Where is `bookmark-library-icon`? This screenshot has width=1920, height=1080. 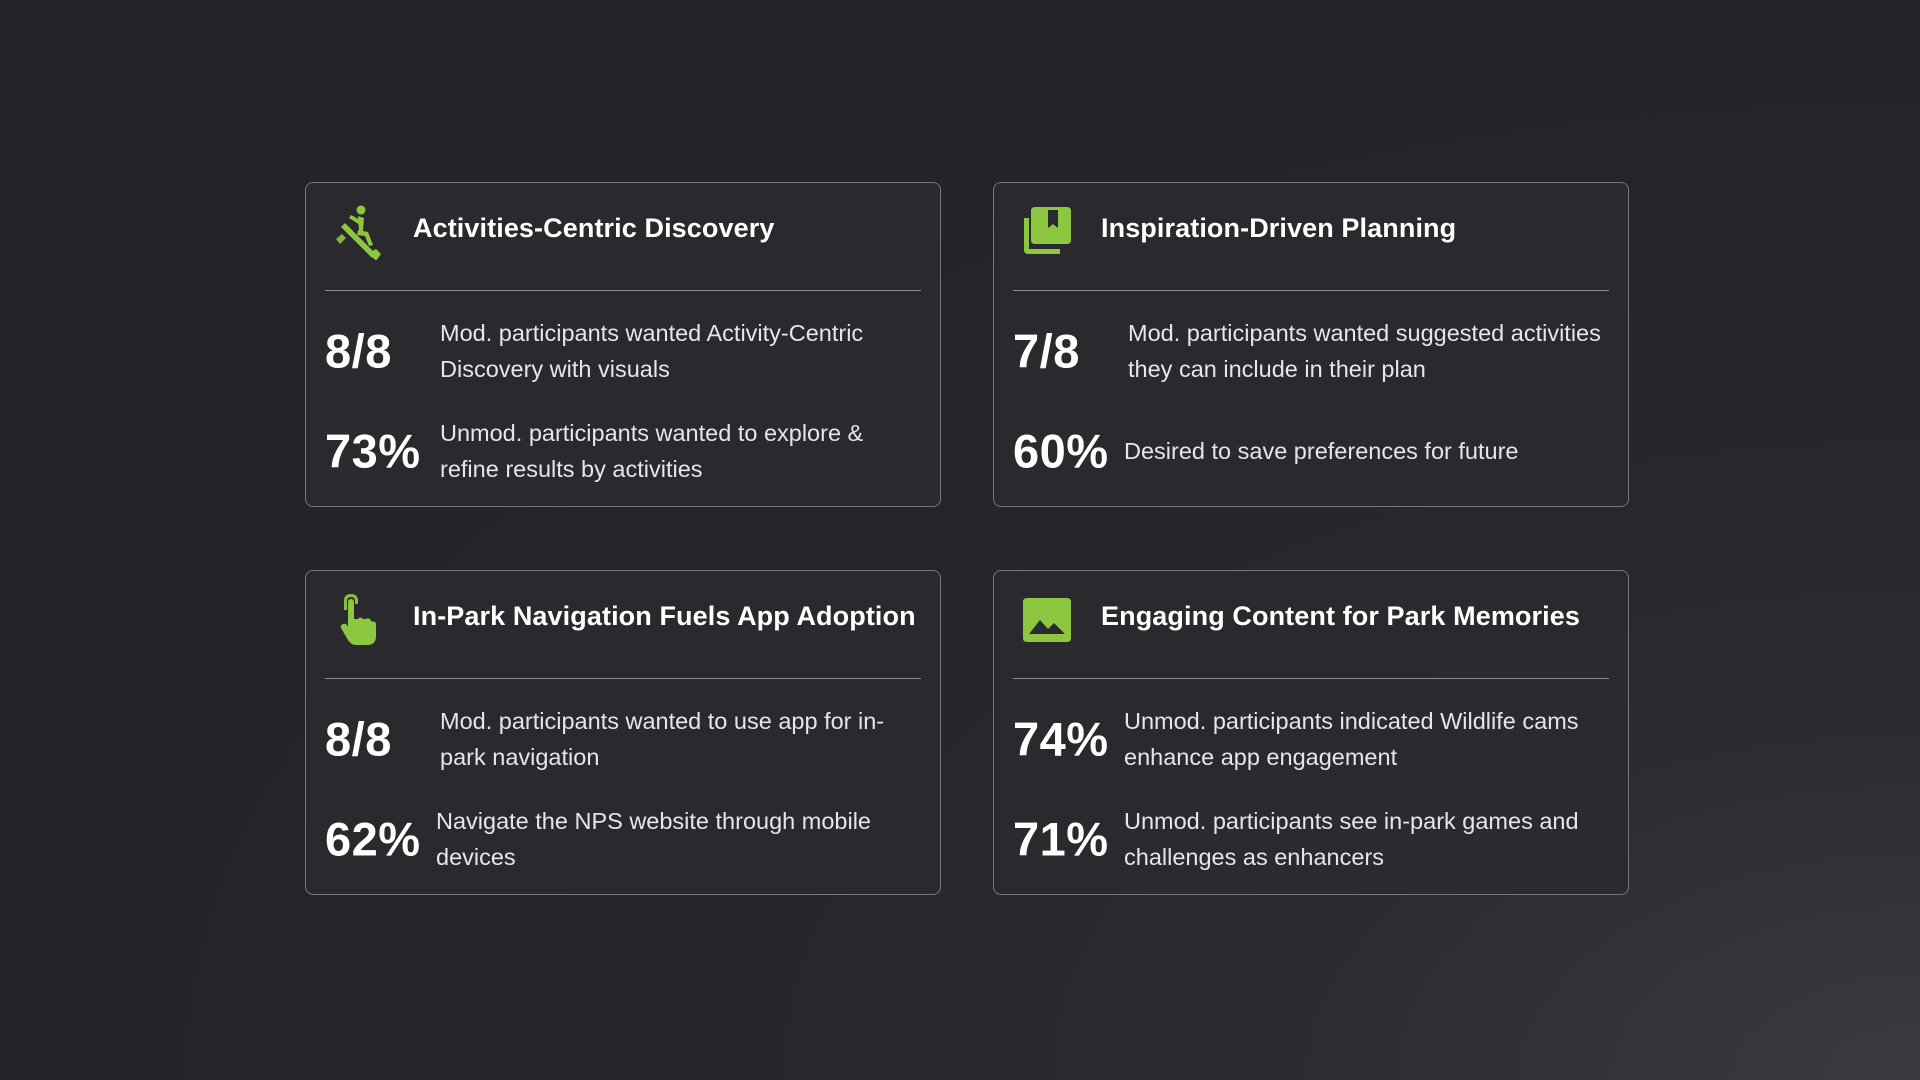
bookmark-library-icon is located at coordinates (1047, 232).